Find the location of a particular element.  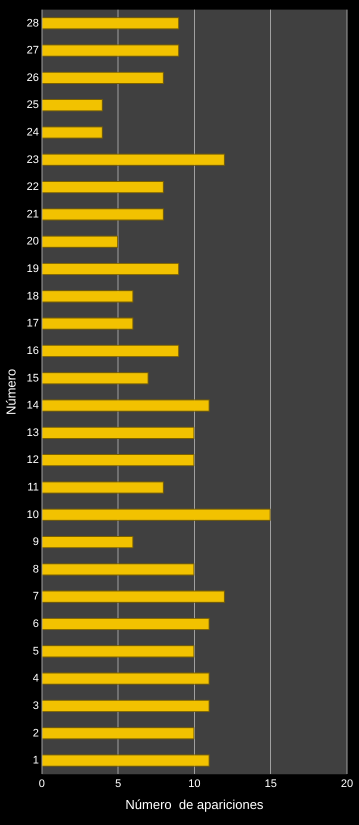

x-tick-label: 5 is located at coordinates (118, 784).